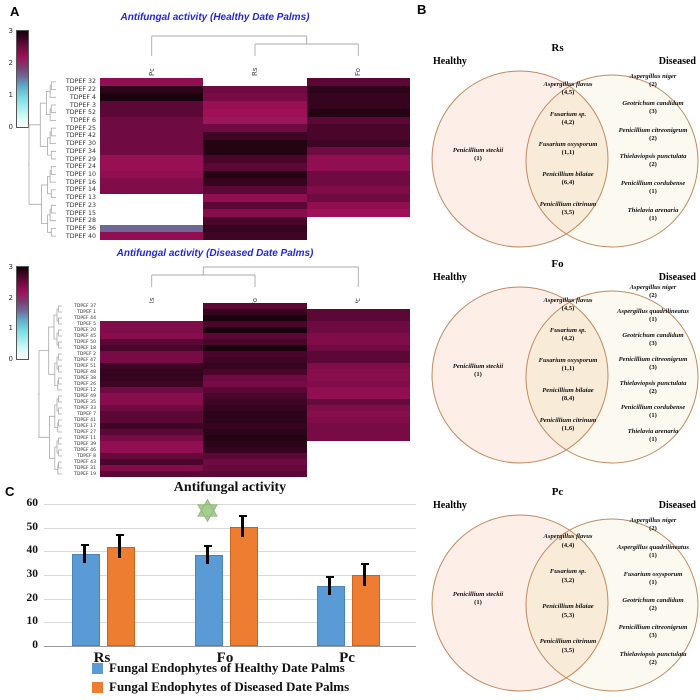 This screenshot has height=700, width=700. What do you see at coordinates (653, 340) in the screenshot?
I see `species-entry: Geotrichum candidum (3)` at bounding box center [653, 340].